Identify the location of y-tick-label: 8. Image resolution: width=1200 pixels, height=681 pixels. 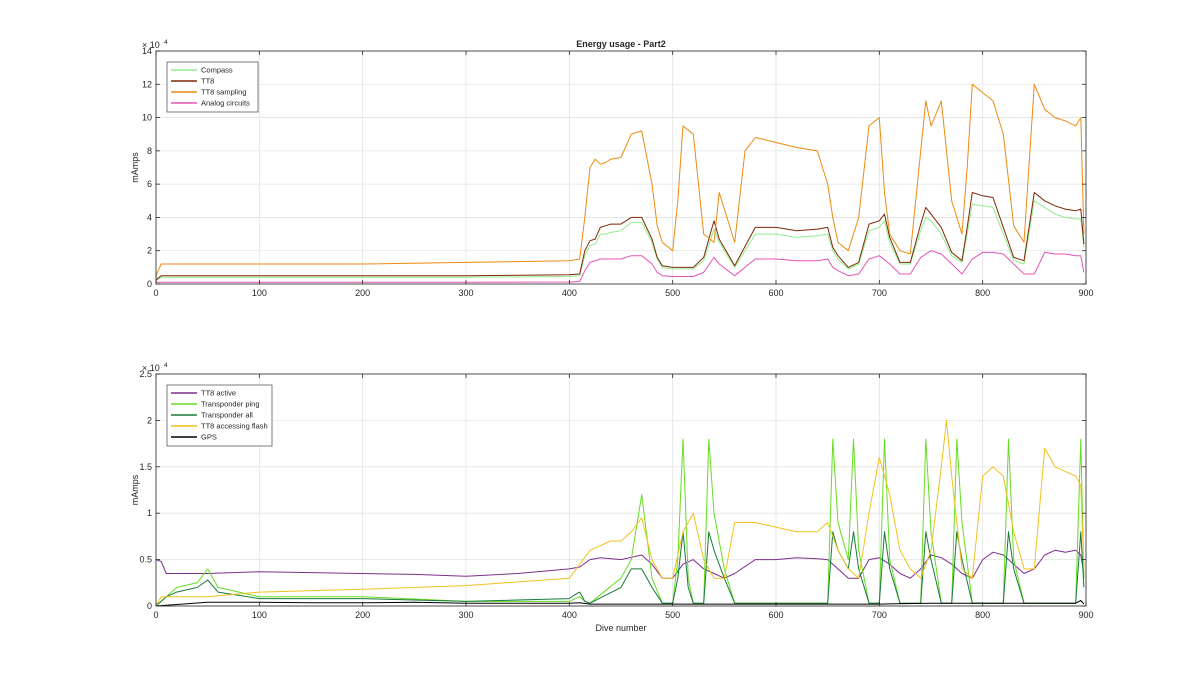
(149, 151).